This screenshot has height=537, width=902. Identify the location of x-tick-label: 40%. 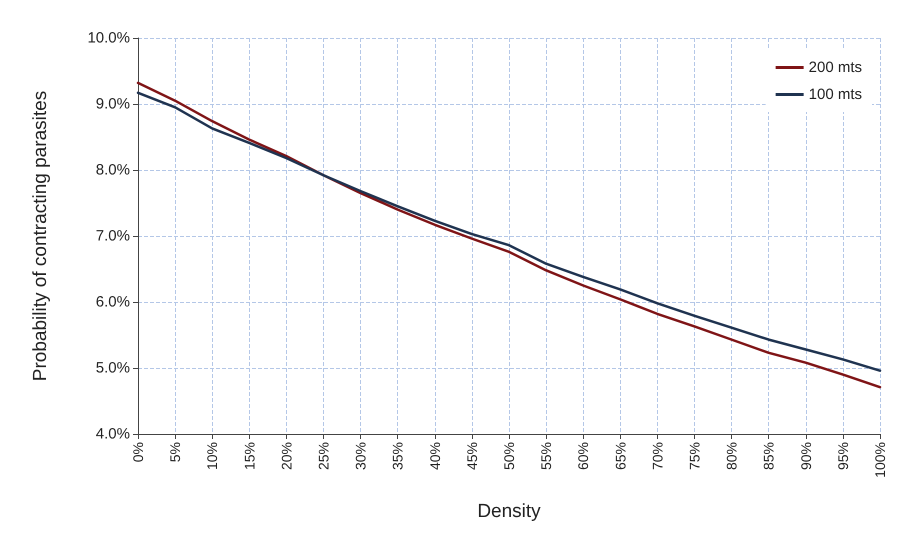
(434, 456).